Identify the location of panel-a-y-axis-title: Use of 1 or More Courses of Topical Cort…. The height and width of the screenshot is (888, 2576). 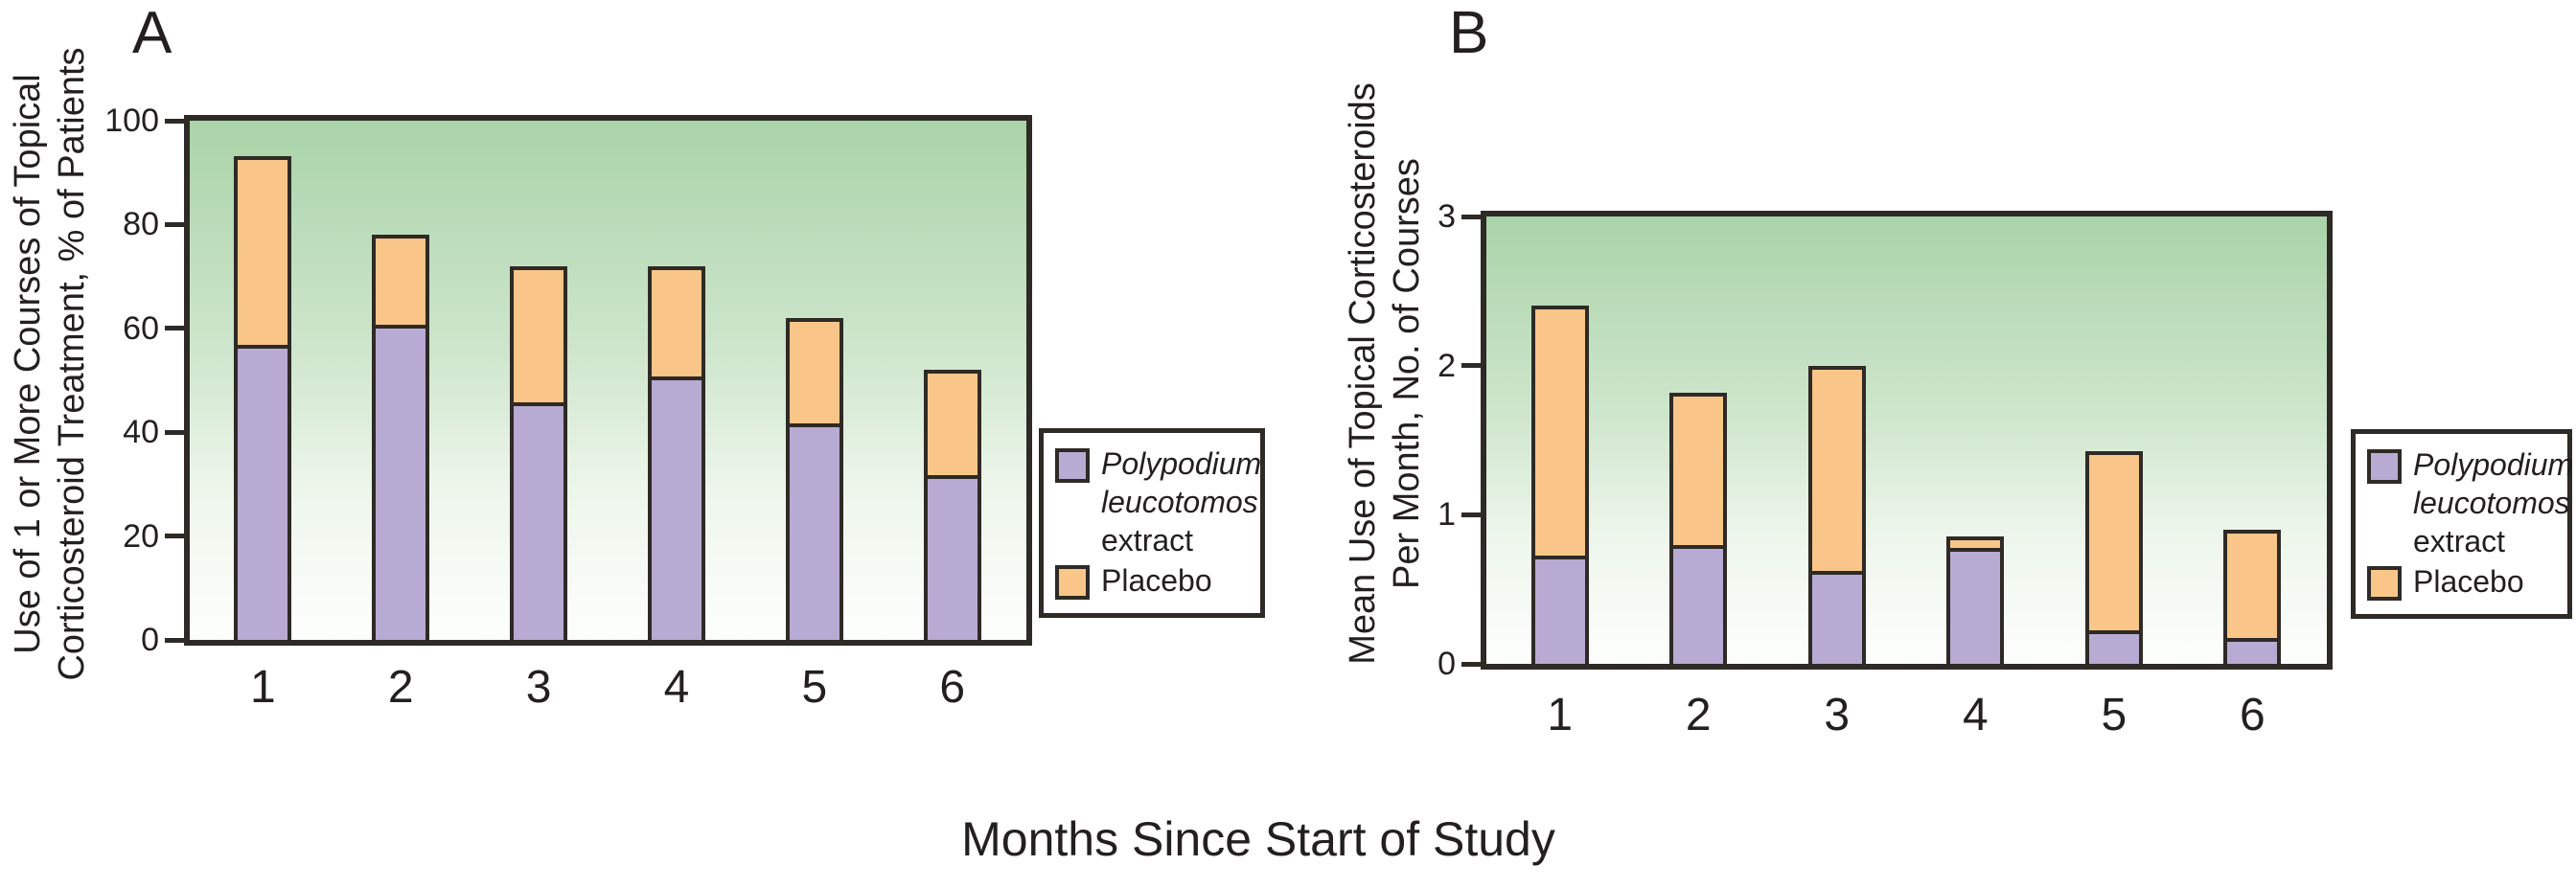
(50, 364).